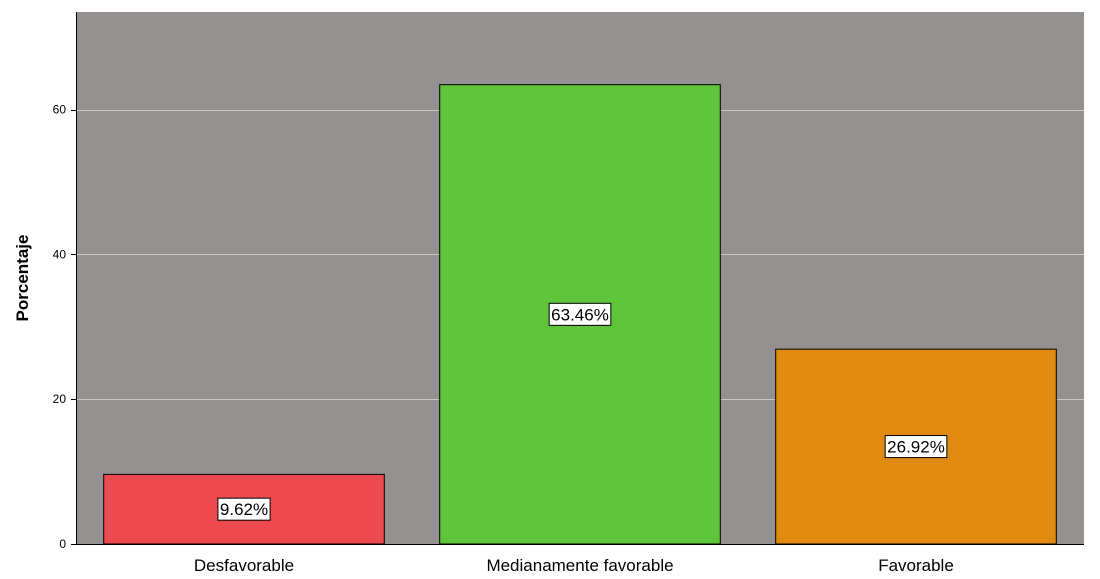 The width and height of the screenshot is (1100, 579). Describe the element at coordinates (62, 544) in the screenshot. I see `y-tick-label-0: 0` at that location.